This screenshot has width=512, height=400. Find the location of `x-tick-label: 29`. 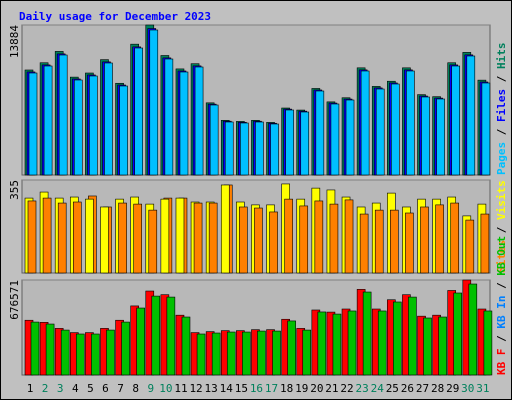

x-tick-label: 29 is located at coordinates (452, 388).